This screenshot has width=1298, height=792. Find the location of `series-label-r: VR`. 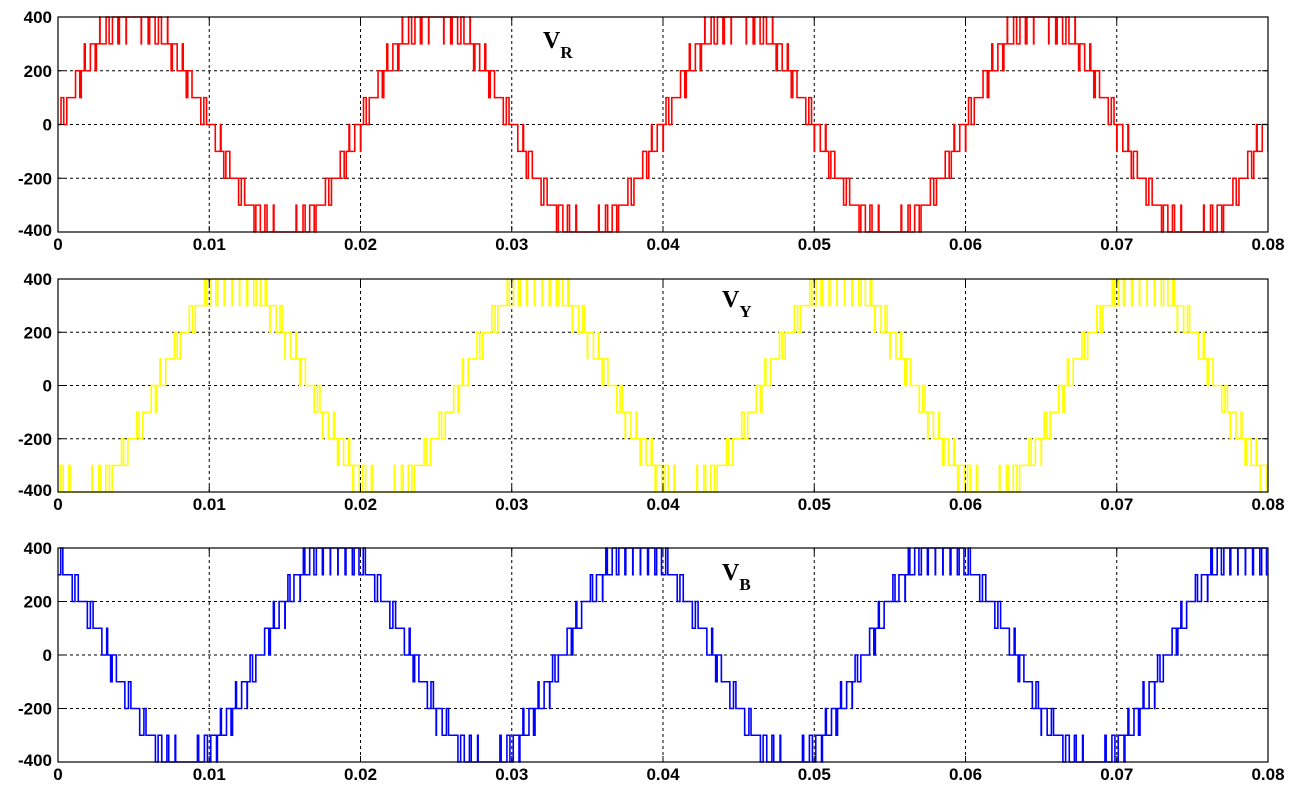

series-label-r: VR is located at coordinates (558, 45).